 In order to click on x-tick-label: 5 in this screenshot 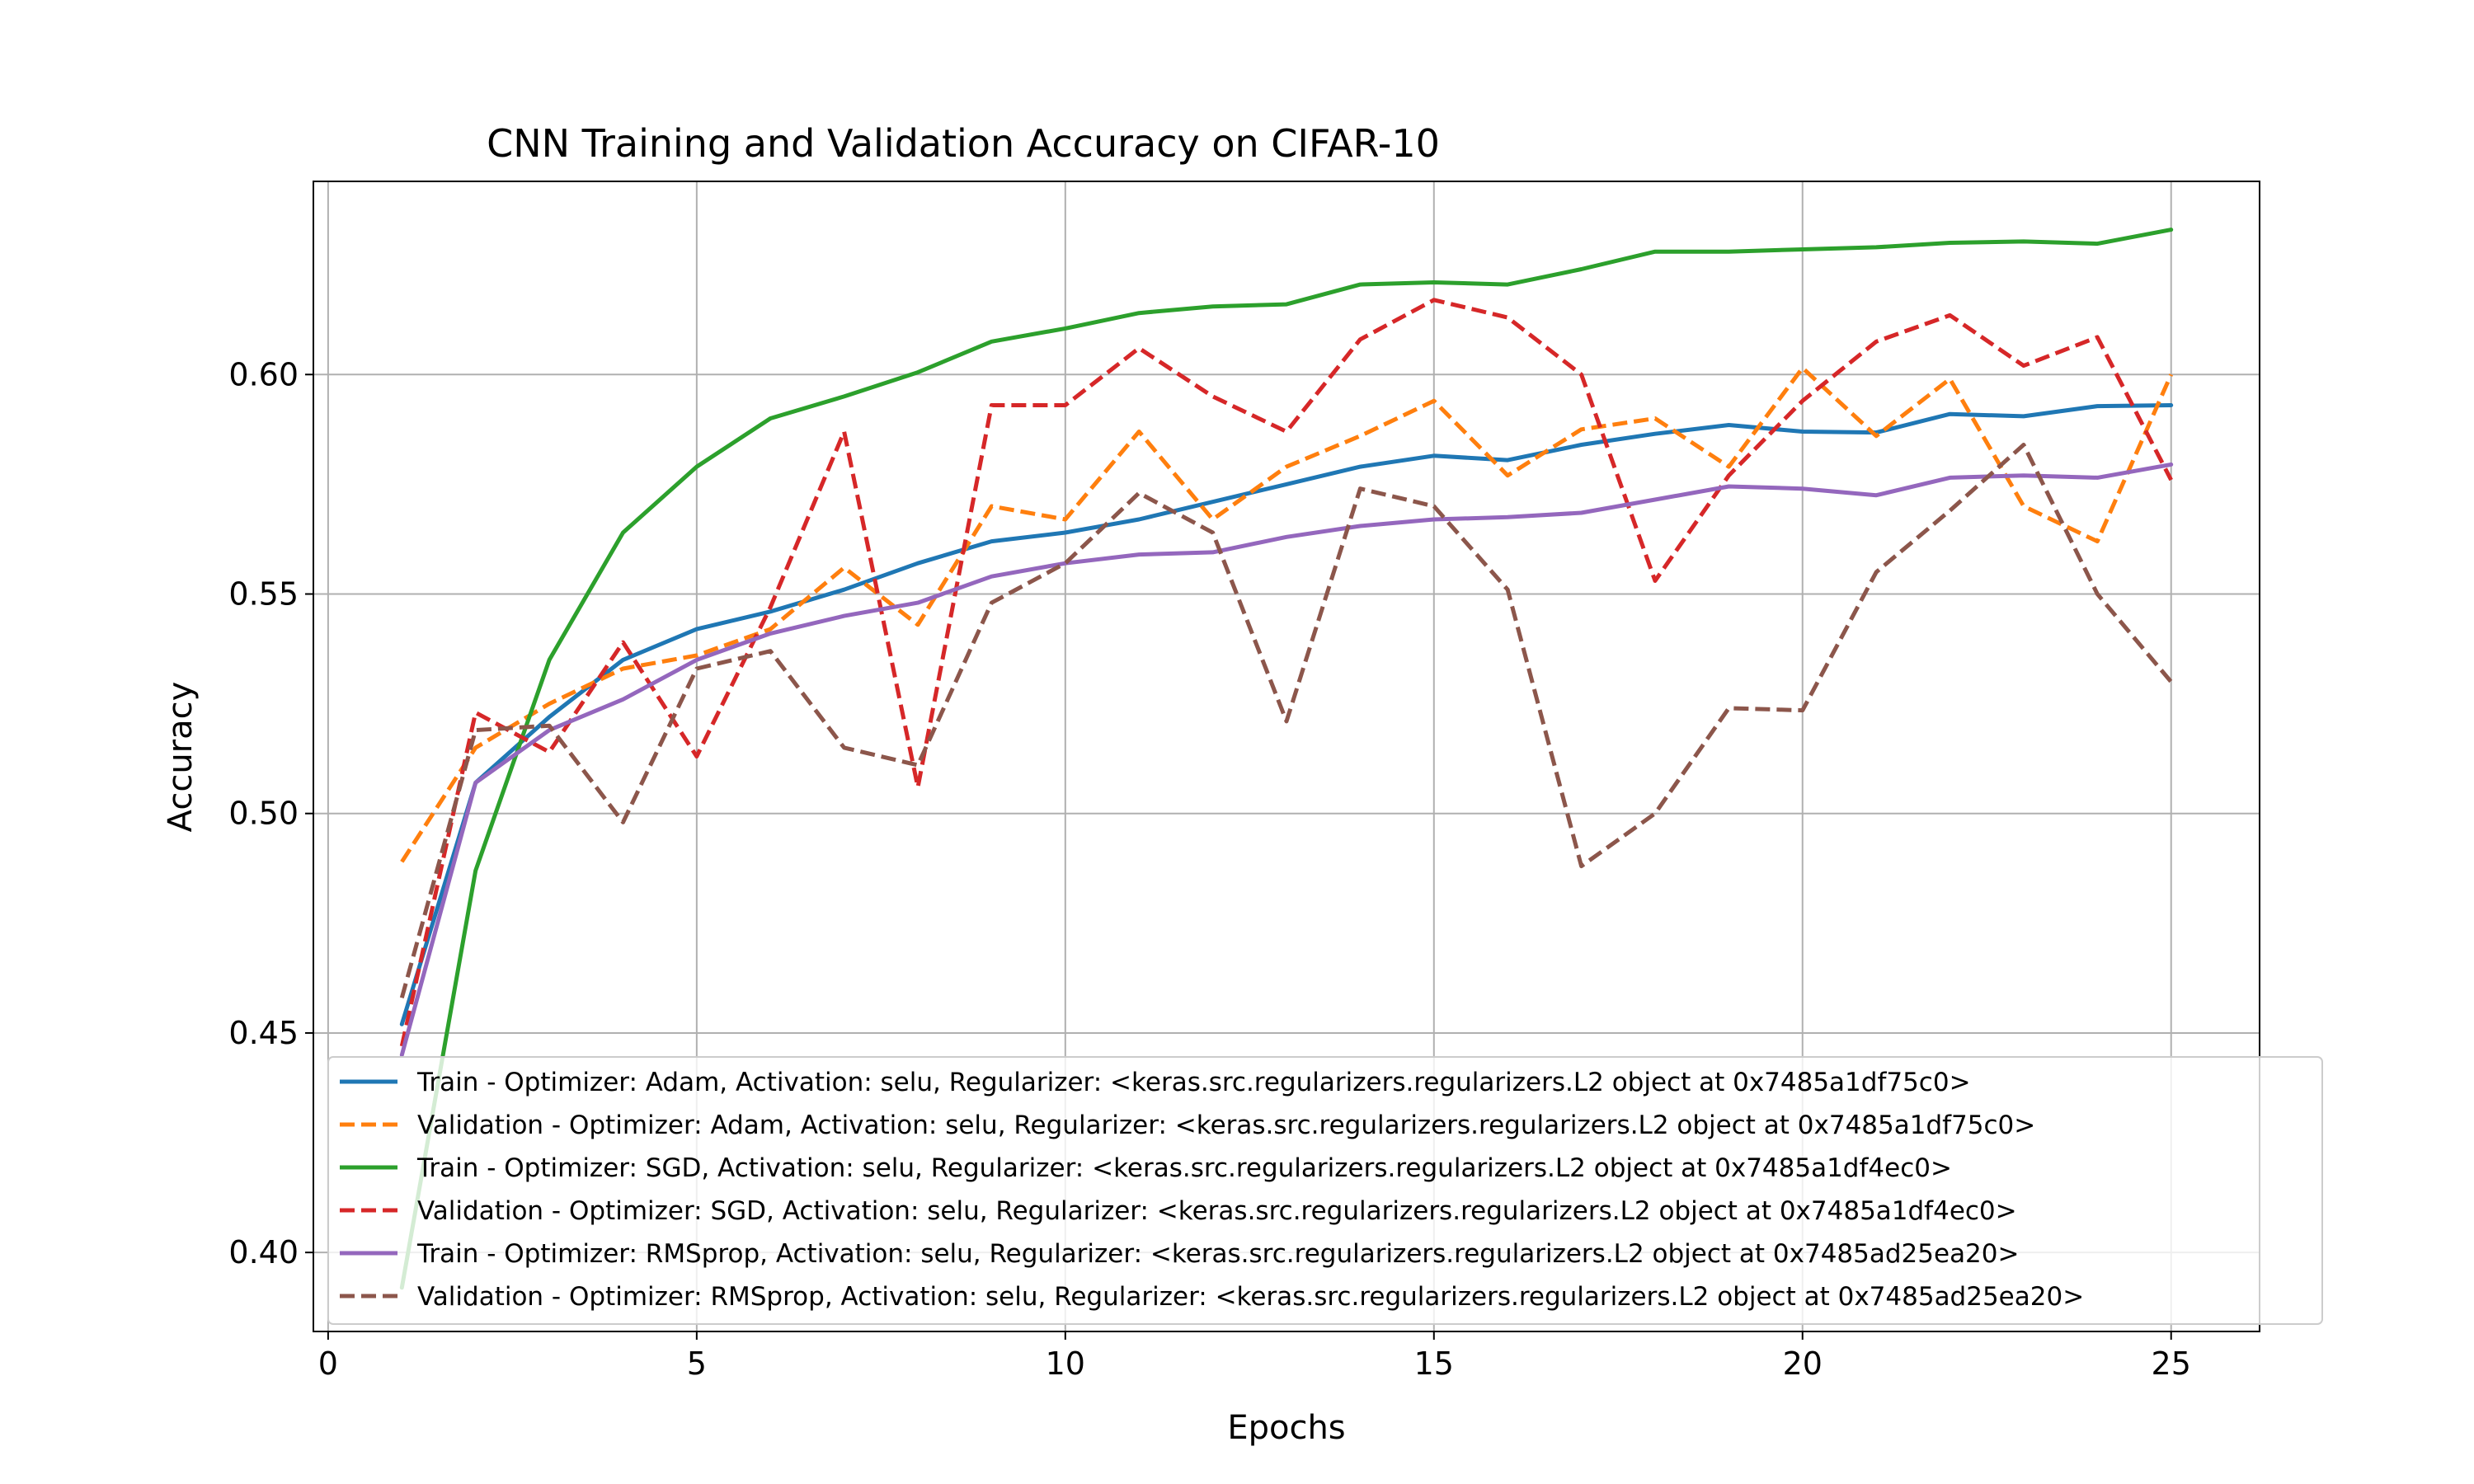, I will do `click(697, 1363)`.